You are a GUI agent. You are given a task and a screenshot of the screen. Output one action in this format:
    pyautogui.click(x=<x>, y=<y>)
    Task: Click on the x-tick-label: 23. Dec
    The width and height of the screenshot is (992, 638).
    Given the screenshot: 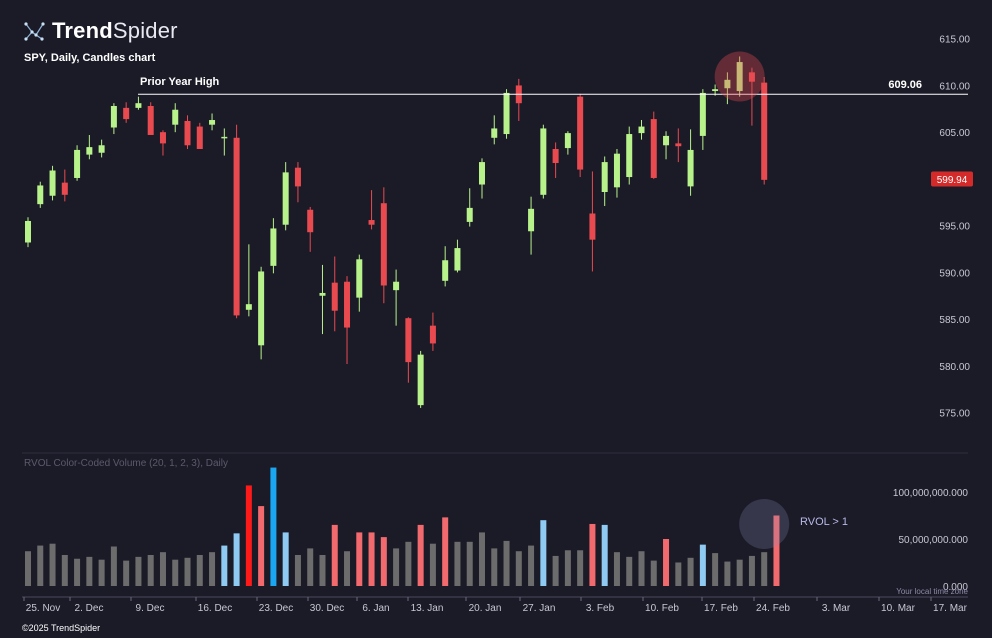 What is the action you would take?
    pyautogui.click(x=276, y=608)
    